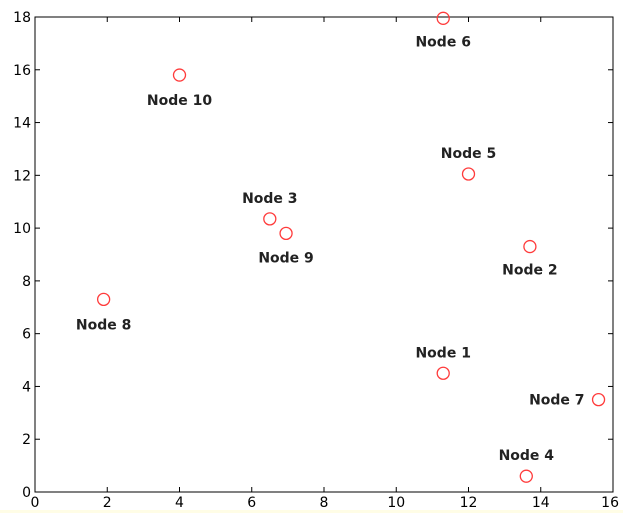 This screenshot has width=623, height=518. Describe the element at coordinates (26, 440) in the screenshot. I see `y-tick-label: 2` at that location.